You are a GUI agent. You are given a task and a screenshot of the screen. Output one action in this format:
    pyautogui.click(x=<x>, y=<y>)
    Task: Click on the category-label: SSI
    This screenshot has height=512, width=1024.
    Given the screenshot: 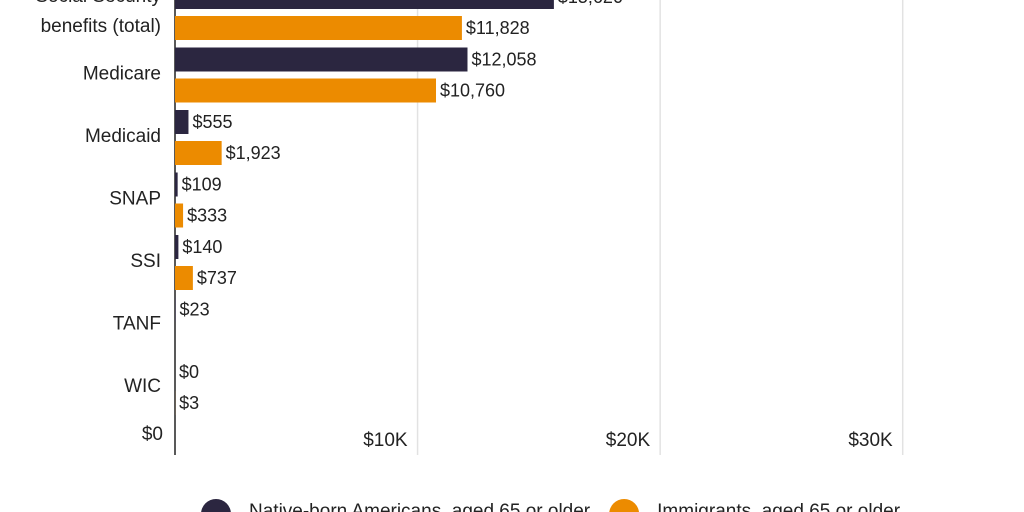 What is the action you would take?
    pyautogui.click(x=145, y=261)
    